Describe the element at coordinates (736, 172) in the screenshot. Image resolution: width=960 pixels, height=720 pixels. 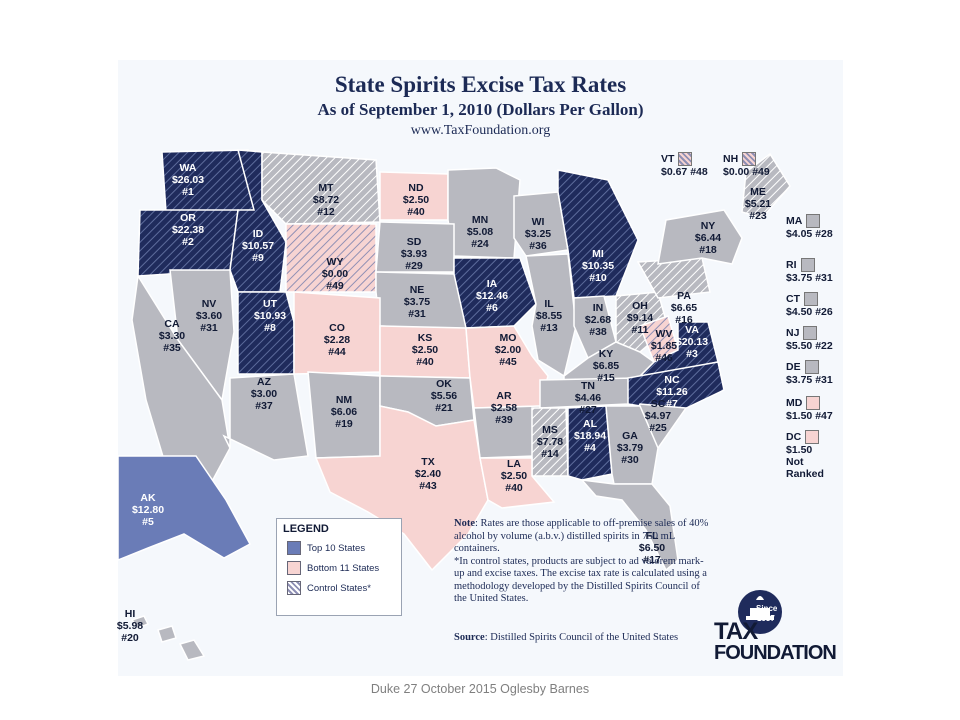
I see `state-rate: $0.00` at that location.